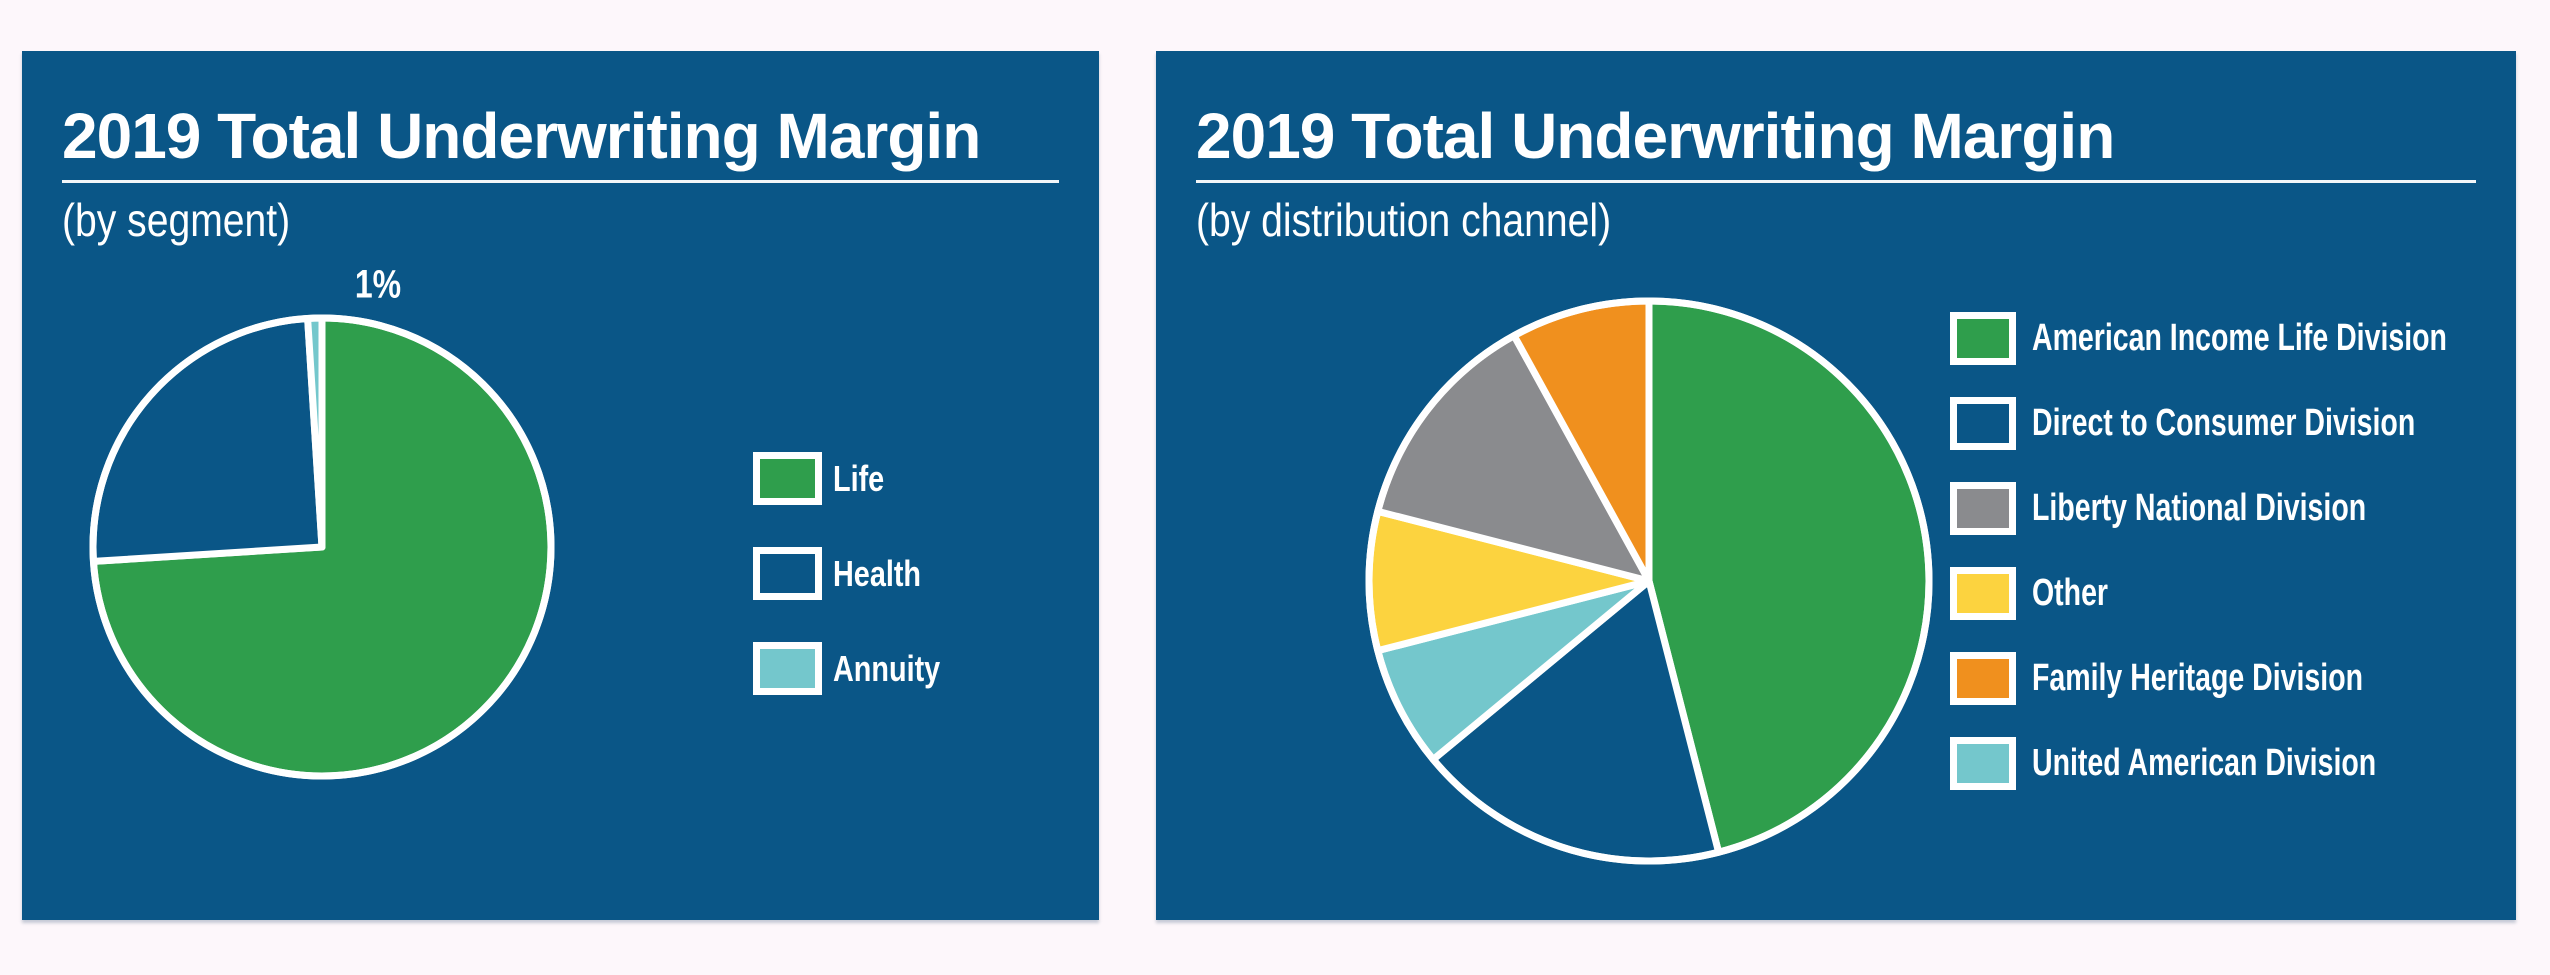 The height and width of the screenshot is (975, 2550). I want to click on legend-swatch-other, so click(1983, 593).